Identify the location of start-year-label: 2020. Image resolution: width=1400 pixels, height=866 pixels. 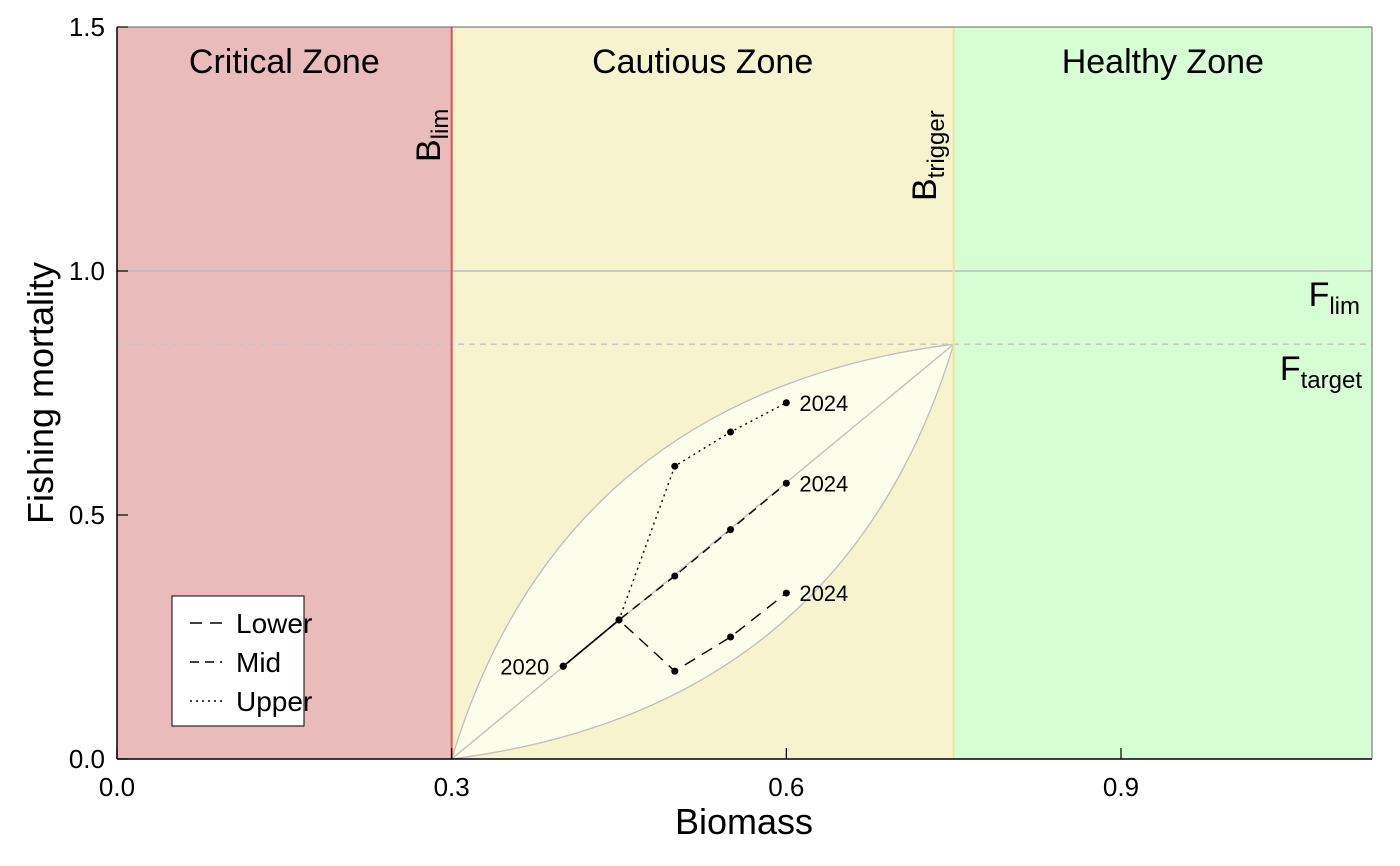
(524, 666).